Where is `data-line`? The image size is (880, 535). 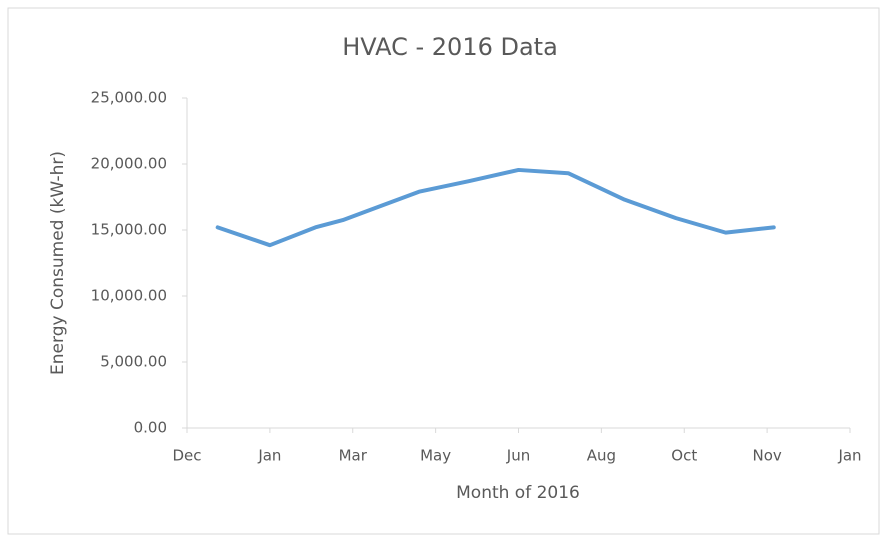 data-line is located at coordinates (495, 207).